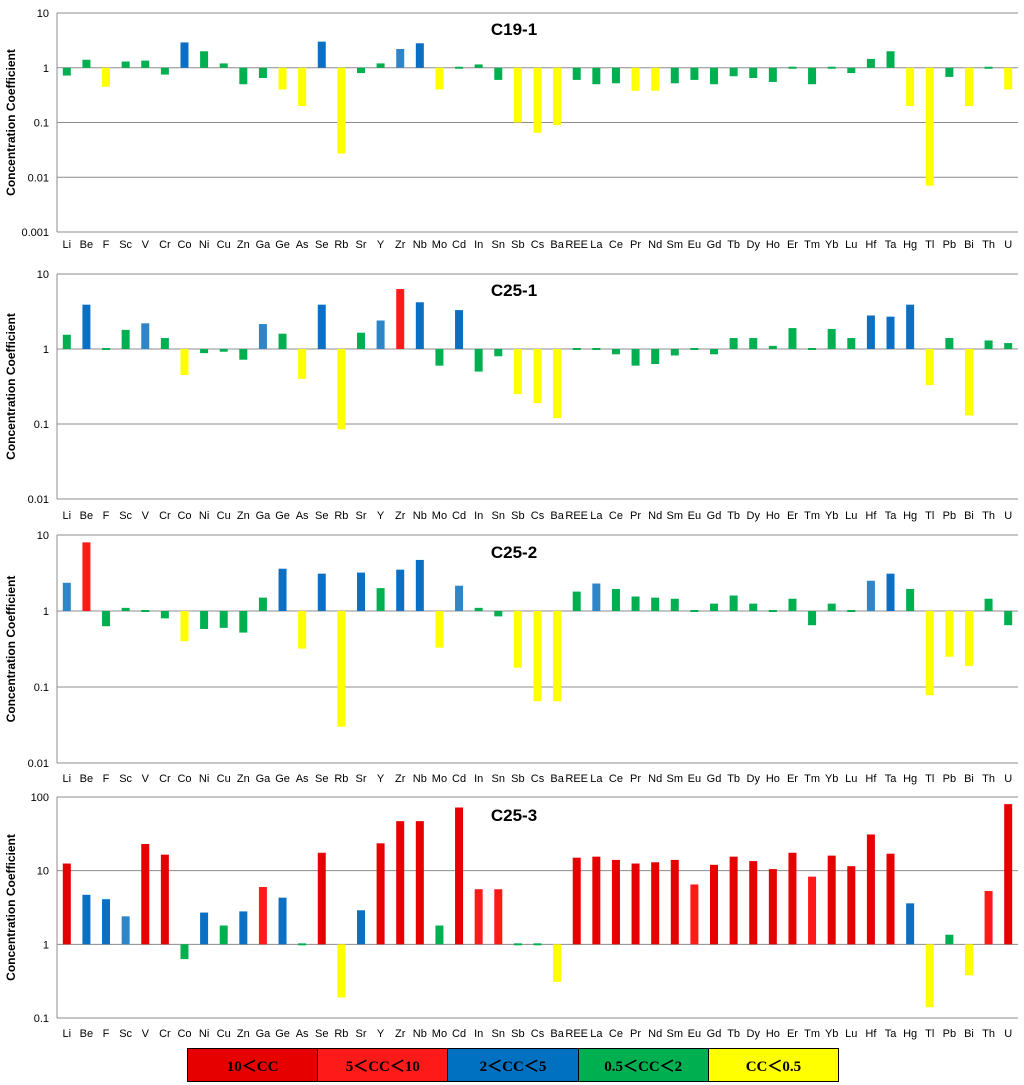 This screenshot has height=1085, width=1024. What do you see at coordinates (557, 779) in the screenshot?
I see `c25-2-xtick-label: Ba` at bounding box center [557, 779].